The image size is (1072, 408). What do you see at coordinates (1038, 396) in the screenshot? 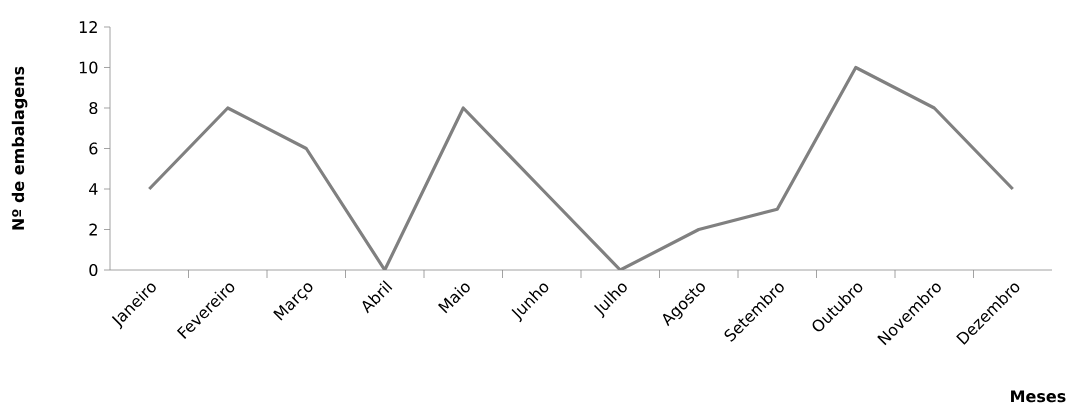
I see `x-axis-title: Meses` at bounding box center [1038, 396].